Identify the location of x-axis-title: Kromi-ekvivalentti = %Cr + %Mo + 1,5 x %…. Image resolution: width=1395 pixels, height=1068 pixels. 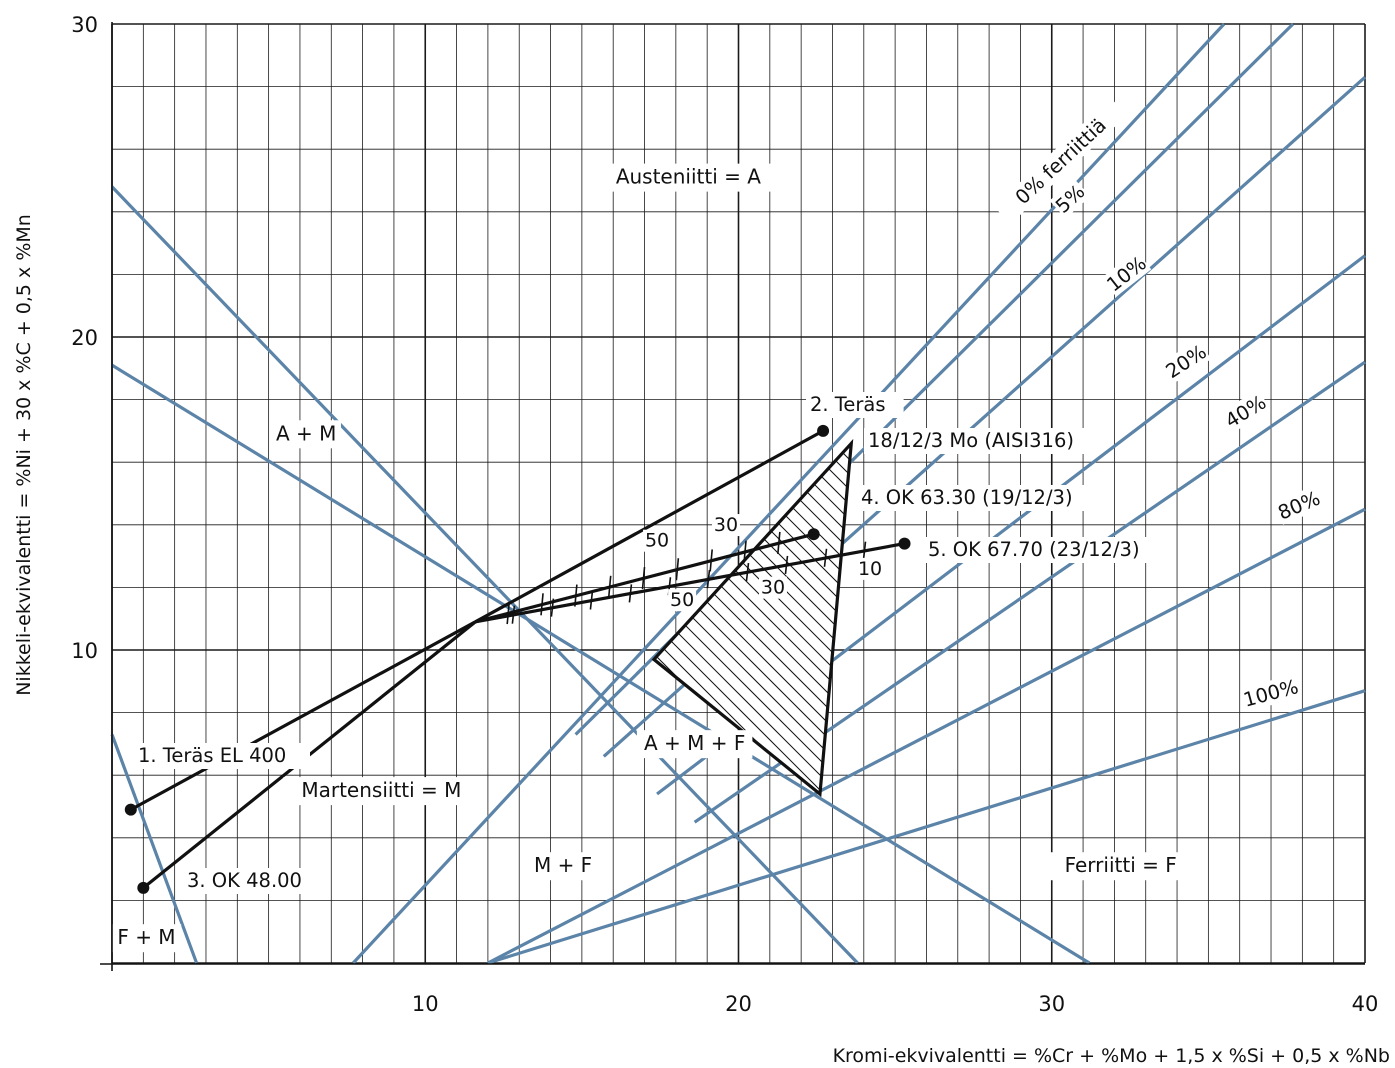
(1111, 1056).